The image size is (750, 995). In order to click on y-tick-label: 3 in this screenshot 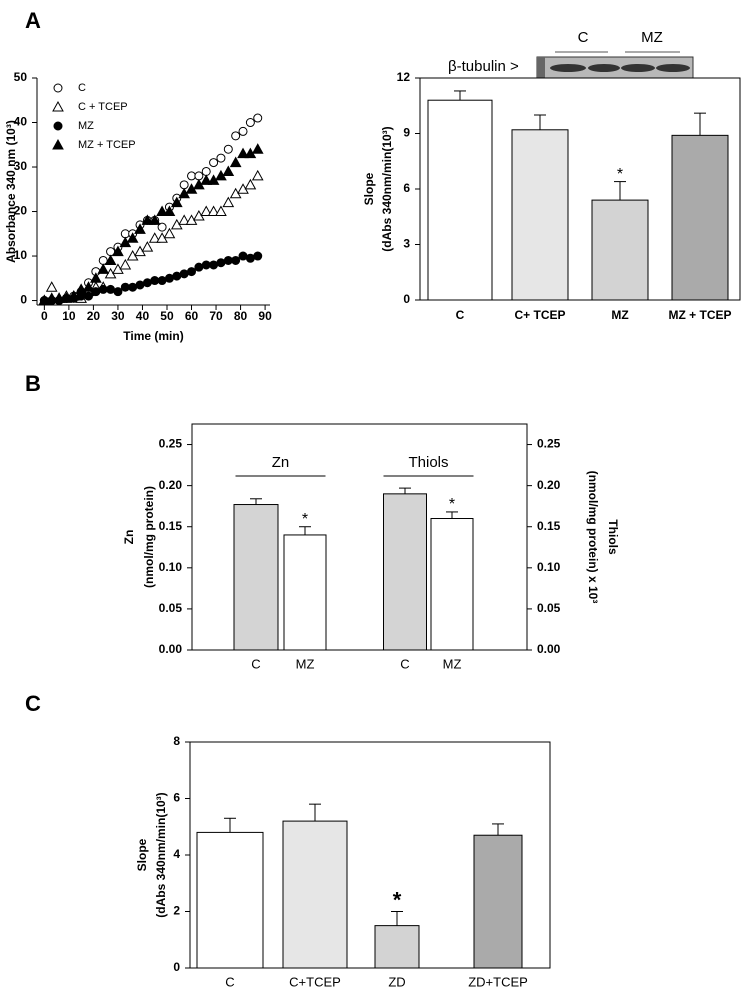, I will do `click(406, 244)`.